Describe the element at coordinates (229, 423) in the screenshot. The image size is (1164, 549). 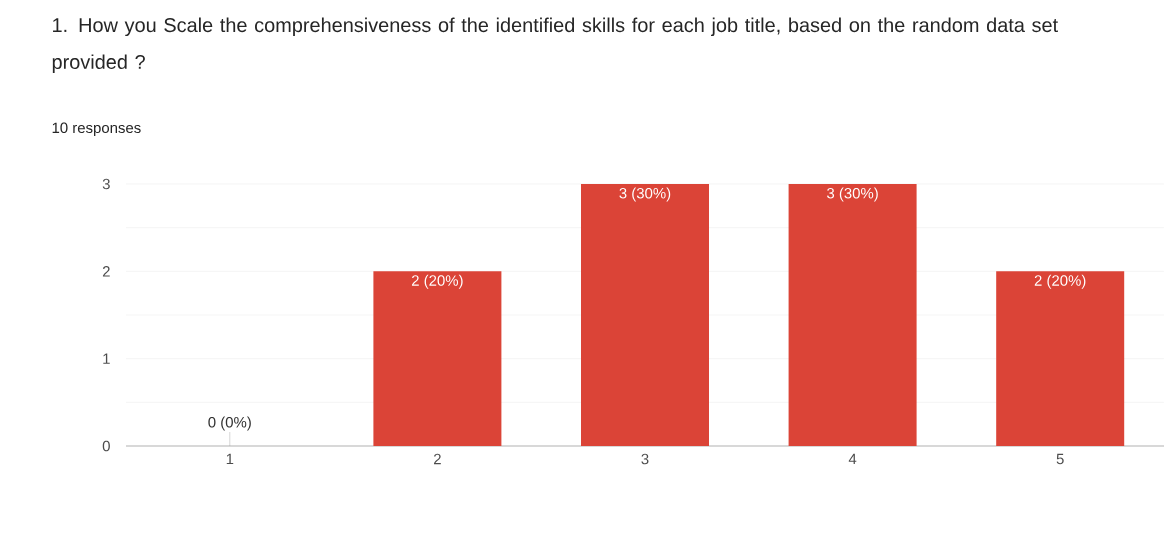
I see `data-label: 0 (0%)` at that location.